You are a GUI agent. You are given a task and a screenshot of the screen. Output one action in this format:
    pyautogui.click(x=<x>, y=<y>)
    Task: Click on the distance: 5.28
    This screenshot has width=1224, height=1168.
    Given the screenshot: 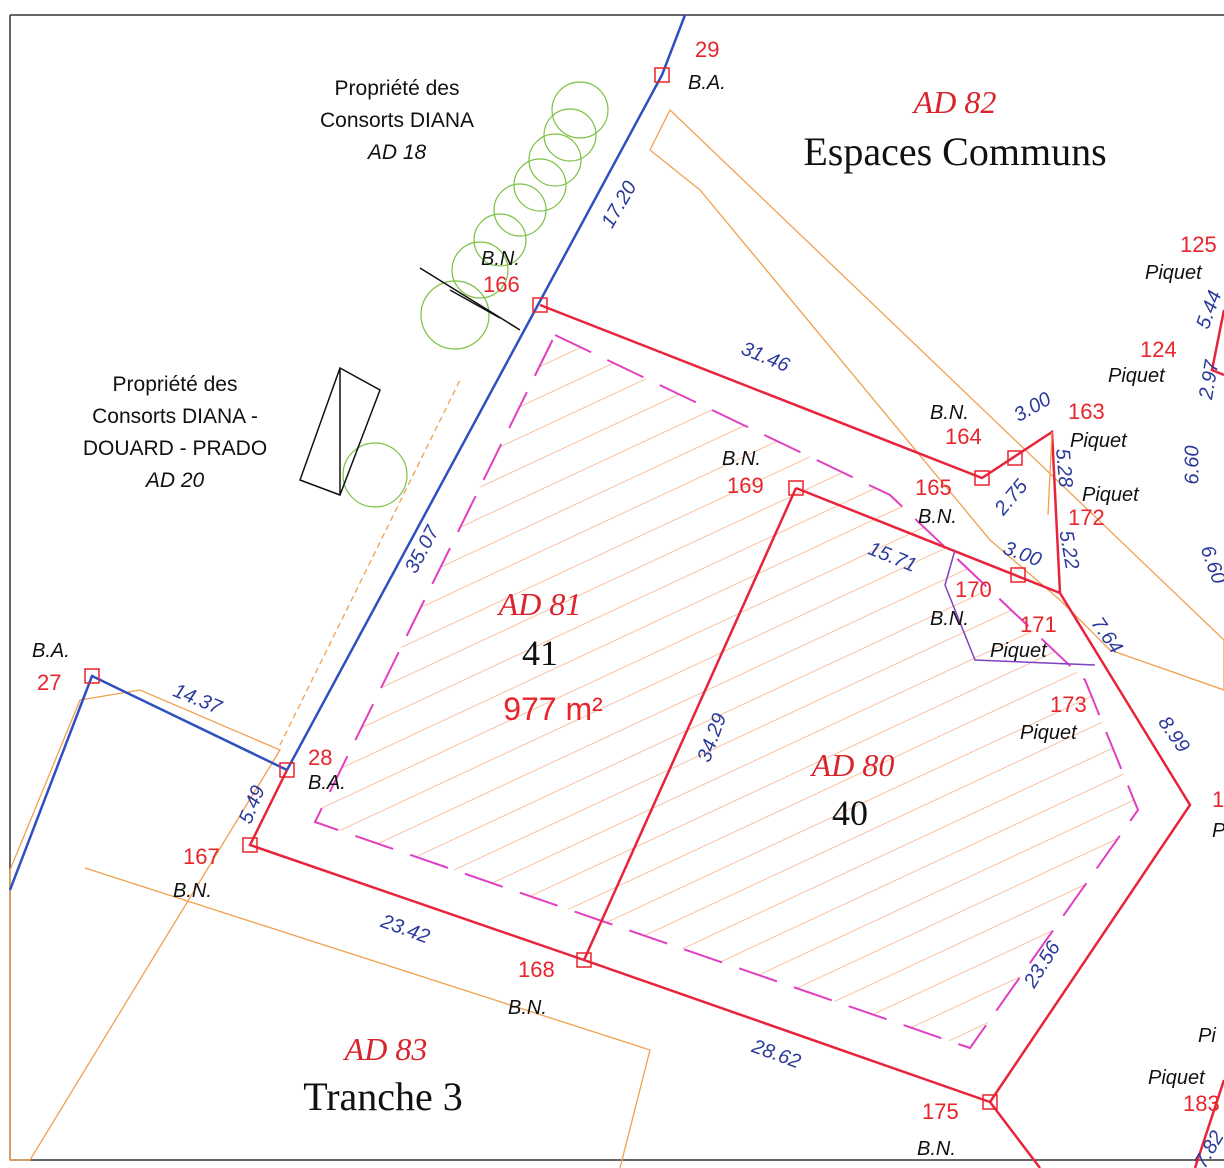 What is the action you would take?
    pyautogui.click(x=1063, y=468)
    